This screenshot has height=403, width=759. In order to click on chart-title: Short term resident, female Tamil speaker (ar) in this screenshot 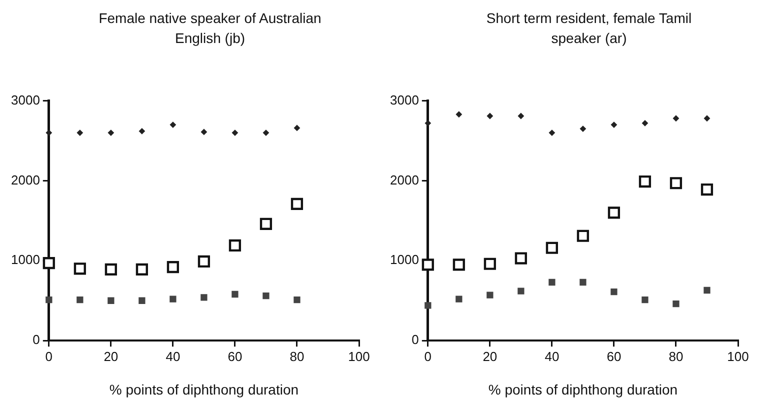, I will do `click(589, 28)`.